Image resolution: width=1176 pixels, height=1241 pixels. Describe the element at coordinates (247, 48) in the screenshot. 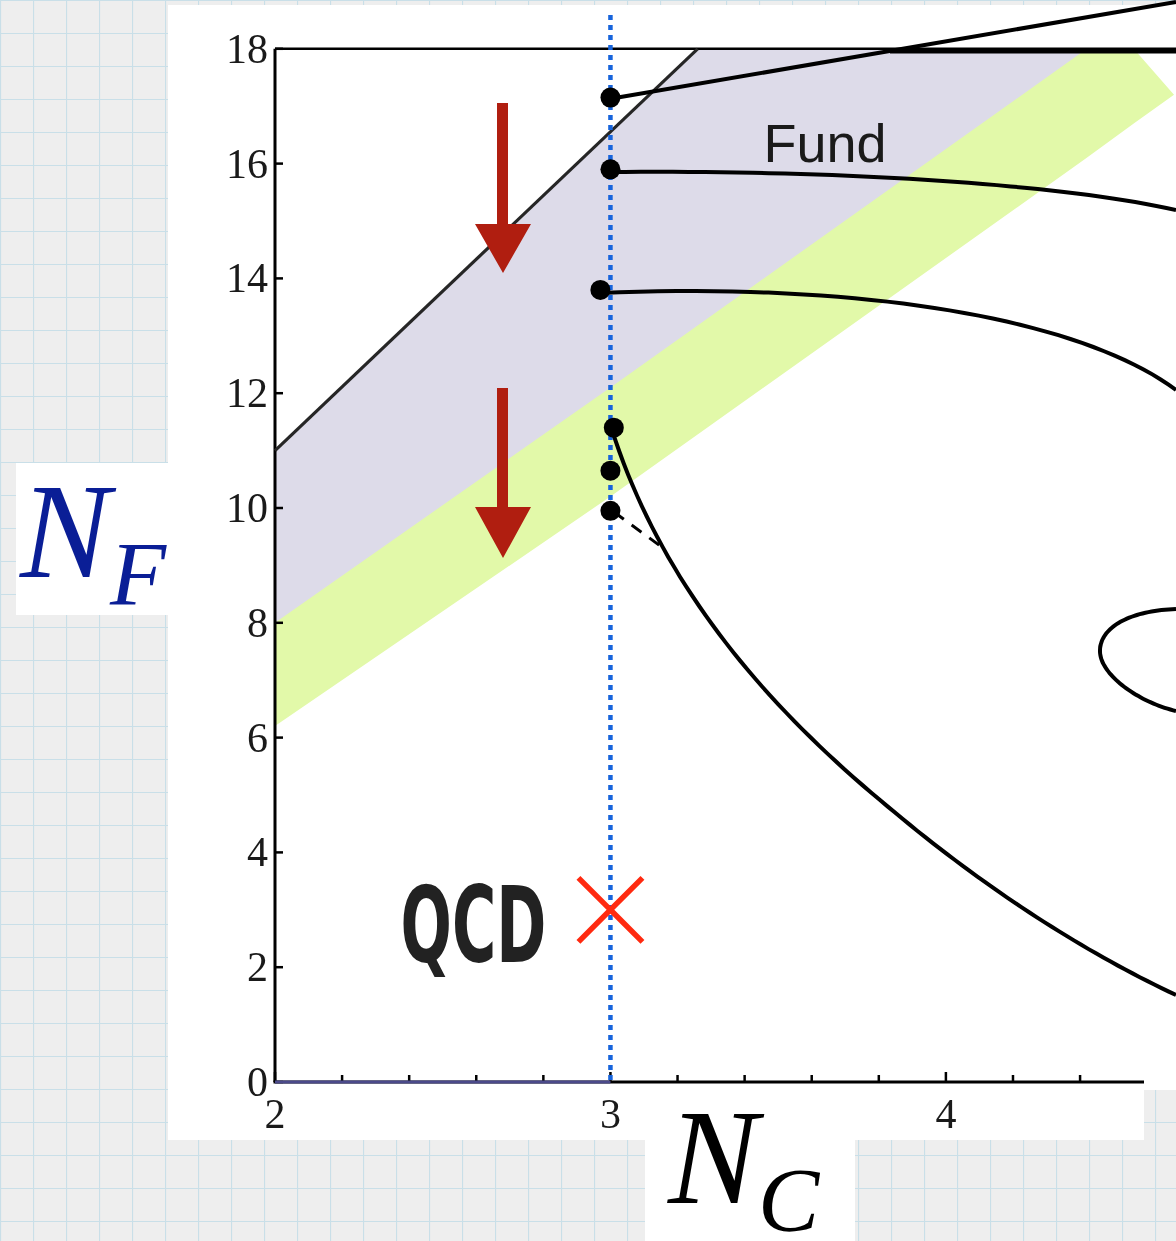

I see `y-tick-label: 18` at that location.